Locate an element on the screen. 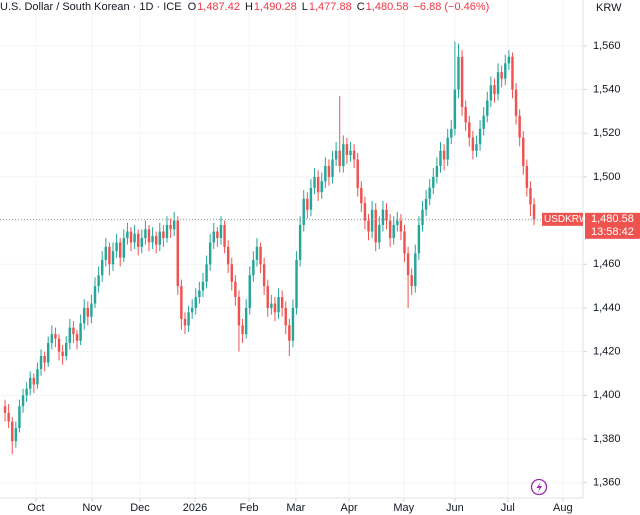 The height and width of the screenshot is (515, 640). x-tick-label: Aug is located at coordinates (563, 508).